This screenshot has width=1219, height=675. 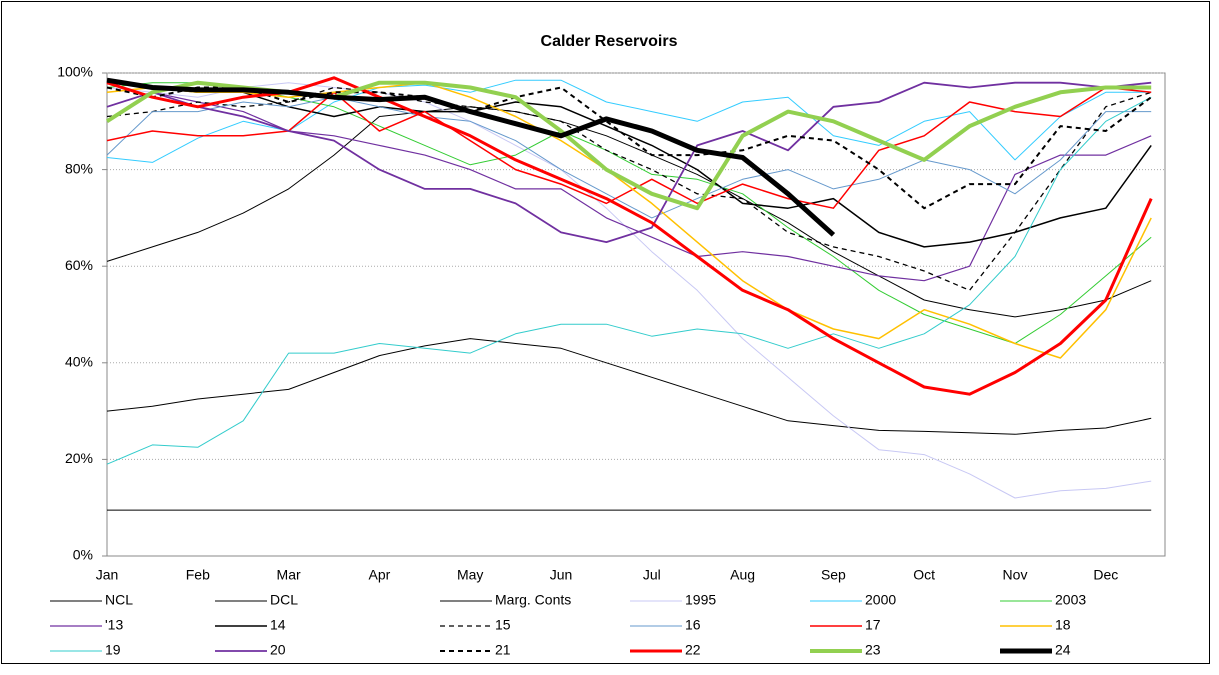 I want to click on y-tick-label: 0%, so click(x=83, y=555).